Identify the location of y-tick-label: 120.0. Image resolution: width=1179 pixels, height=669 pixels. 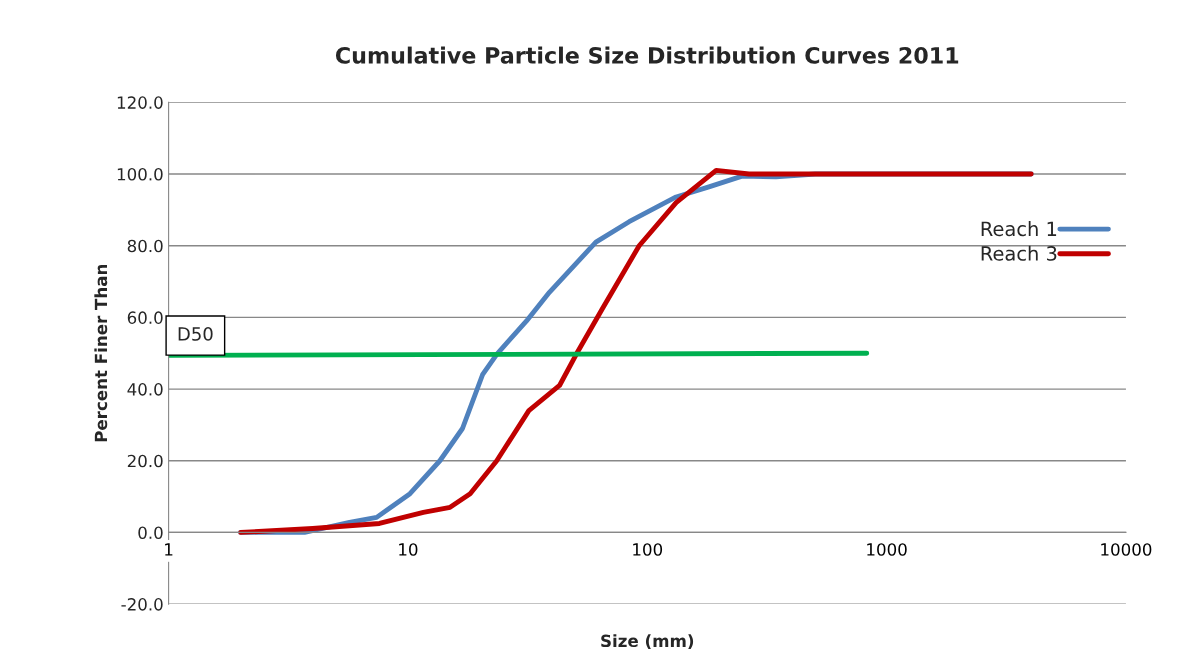
(140, 102).